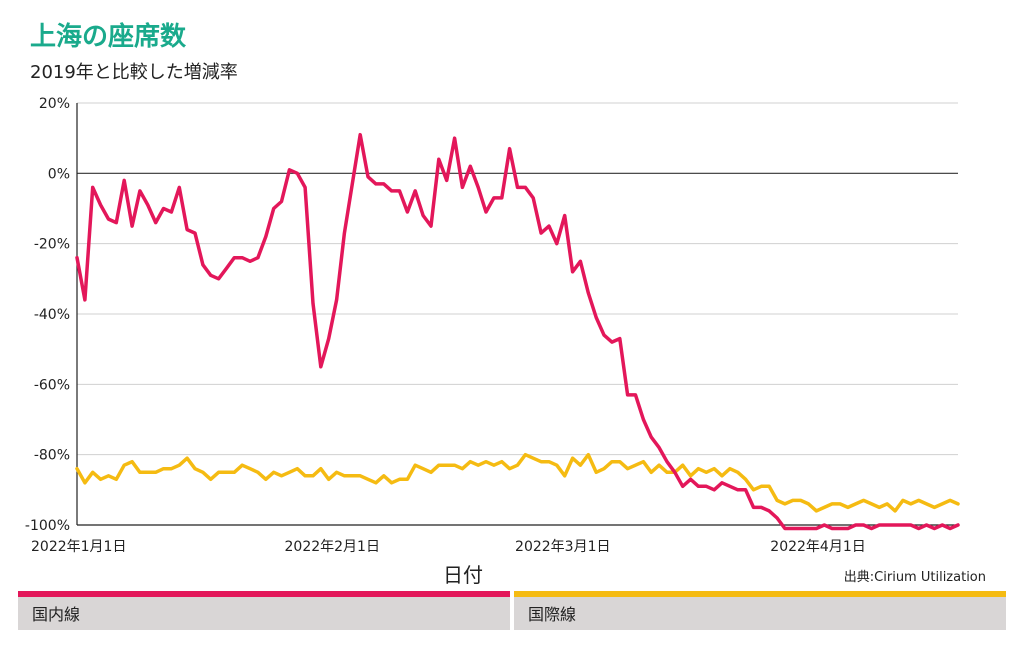  Describe the element at coordinates (817, 547) in the screenshot. I see `x-tick-label: 2022年4月1日` at that location.